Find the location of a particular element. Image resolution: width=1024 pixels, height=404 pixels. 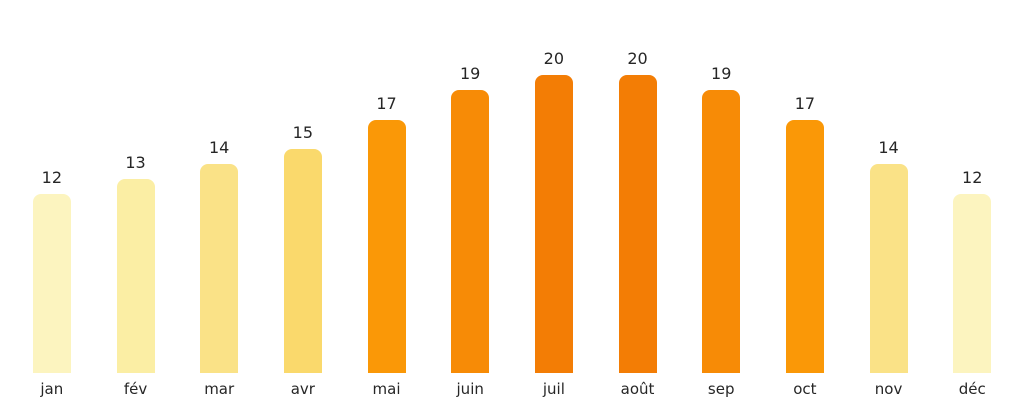

bar-column-jan: 12 jan is located at coordinates (52, 202).